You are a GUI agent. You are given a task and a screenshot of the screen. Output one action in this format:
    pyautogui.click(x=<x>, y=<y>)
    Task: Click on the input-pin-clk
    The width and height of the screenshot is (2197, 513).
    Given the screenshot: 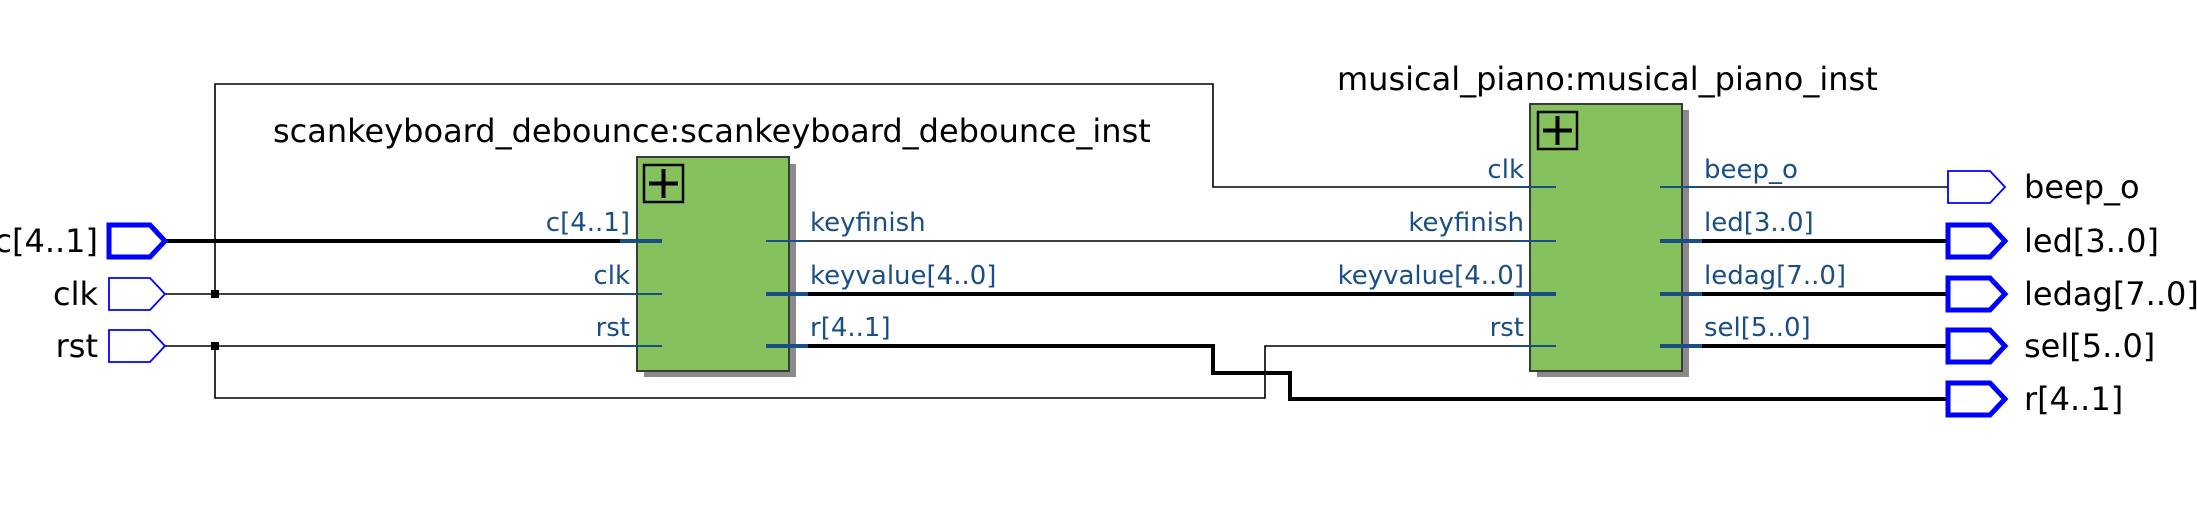 What is the action you would take?
    pyautogui.click(x=137, y=294)
    